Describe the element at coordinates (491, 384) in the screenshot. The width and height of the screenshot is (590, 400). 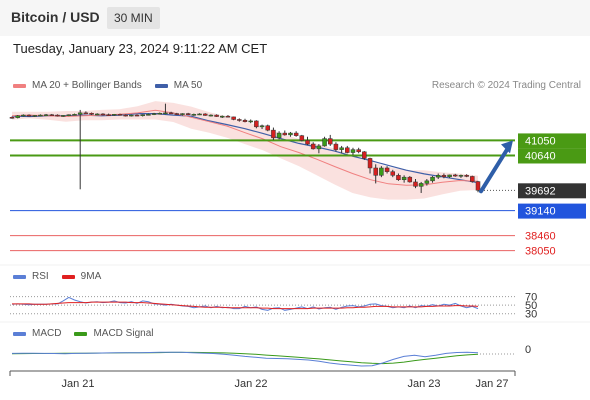
I see `time-axis-label: Jan 27` at that location.